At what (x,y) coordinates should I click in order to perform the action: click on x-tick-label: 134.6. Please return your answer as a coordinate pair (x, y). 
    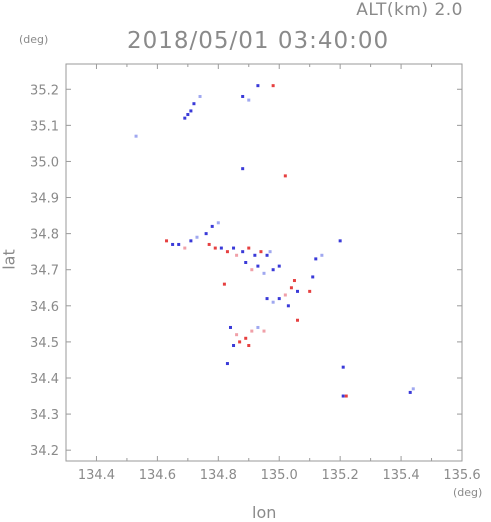
    Looking at the image, I should click on (157, 475).